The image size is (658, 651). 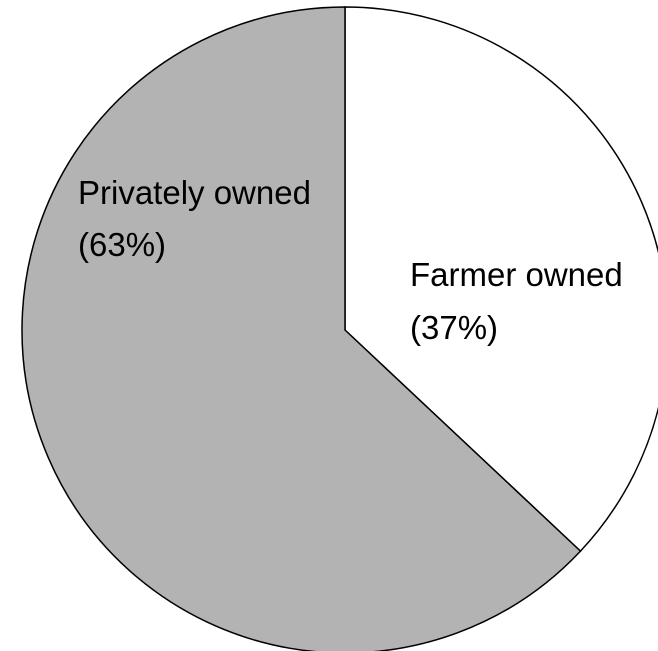 I want to click on slice-label-privately-owned: Privately owned, so click(x=194, y=192).